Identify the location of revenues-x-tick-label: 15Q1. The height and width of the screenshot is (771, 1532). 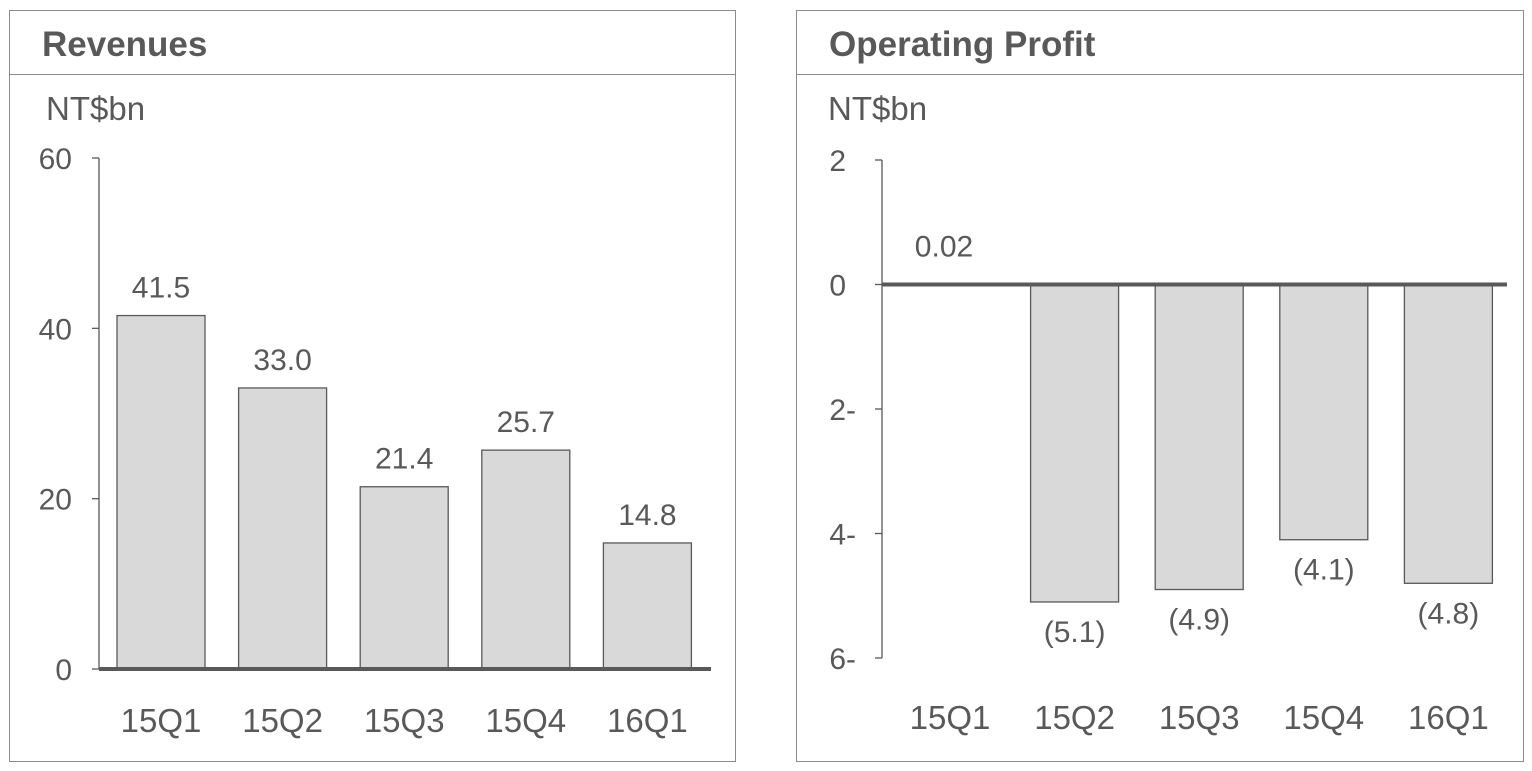
(161, 720).